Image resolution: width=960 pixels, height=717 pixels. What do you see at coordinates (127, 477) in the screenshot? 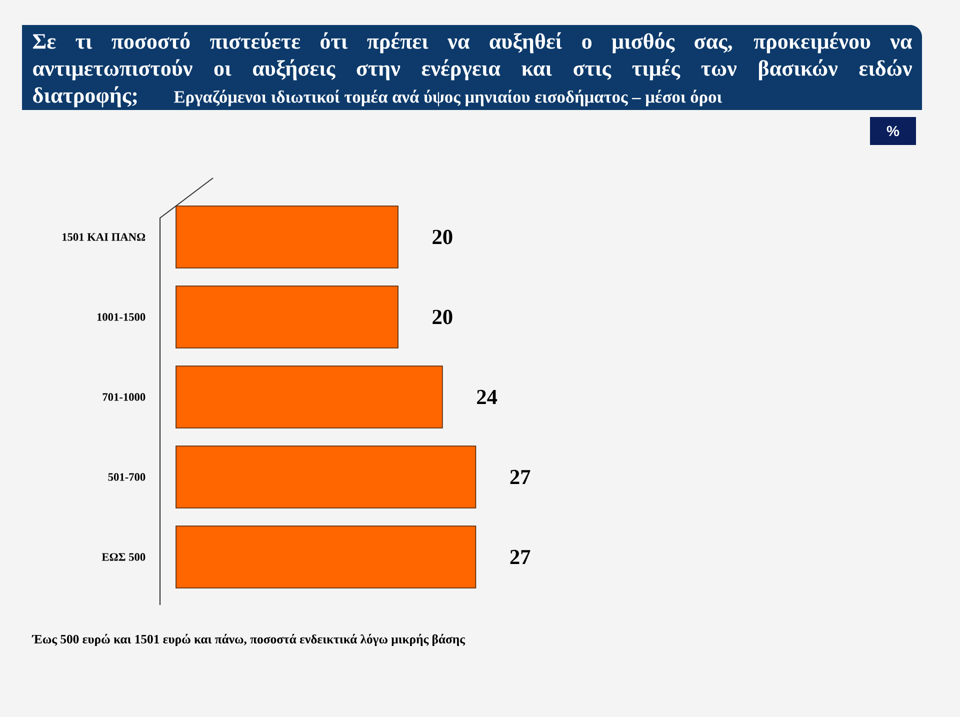
I see `y-tick-label: 501-700` at bounding box center [127, 477].